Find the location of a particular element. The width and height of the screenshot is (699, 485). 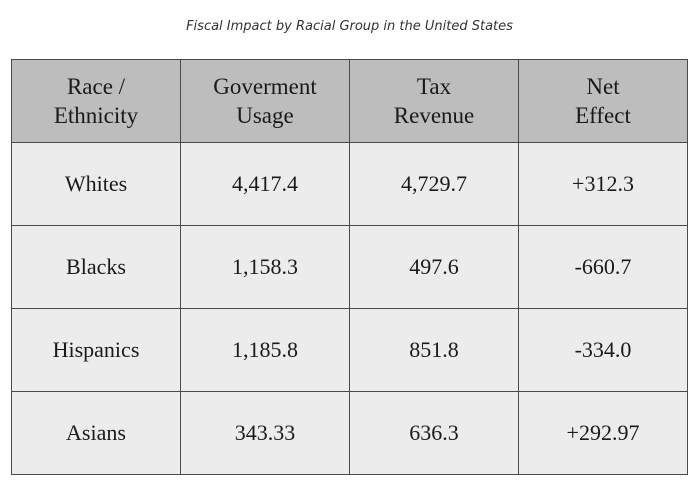

header-label-line: Usage is located at coordinates (265, 115).